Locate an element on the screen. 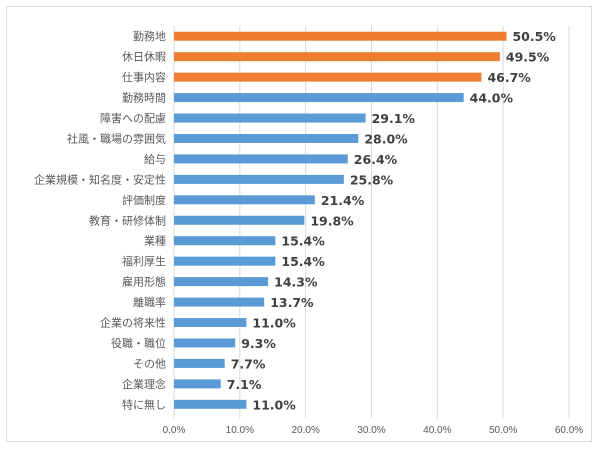  data-label: 44.0% is located at coordinates (492, 98).